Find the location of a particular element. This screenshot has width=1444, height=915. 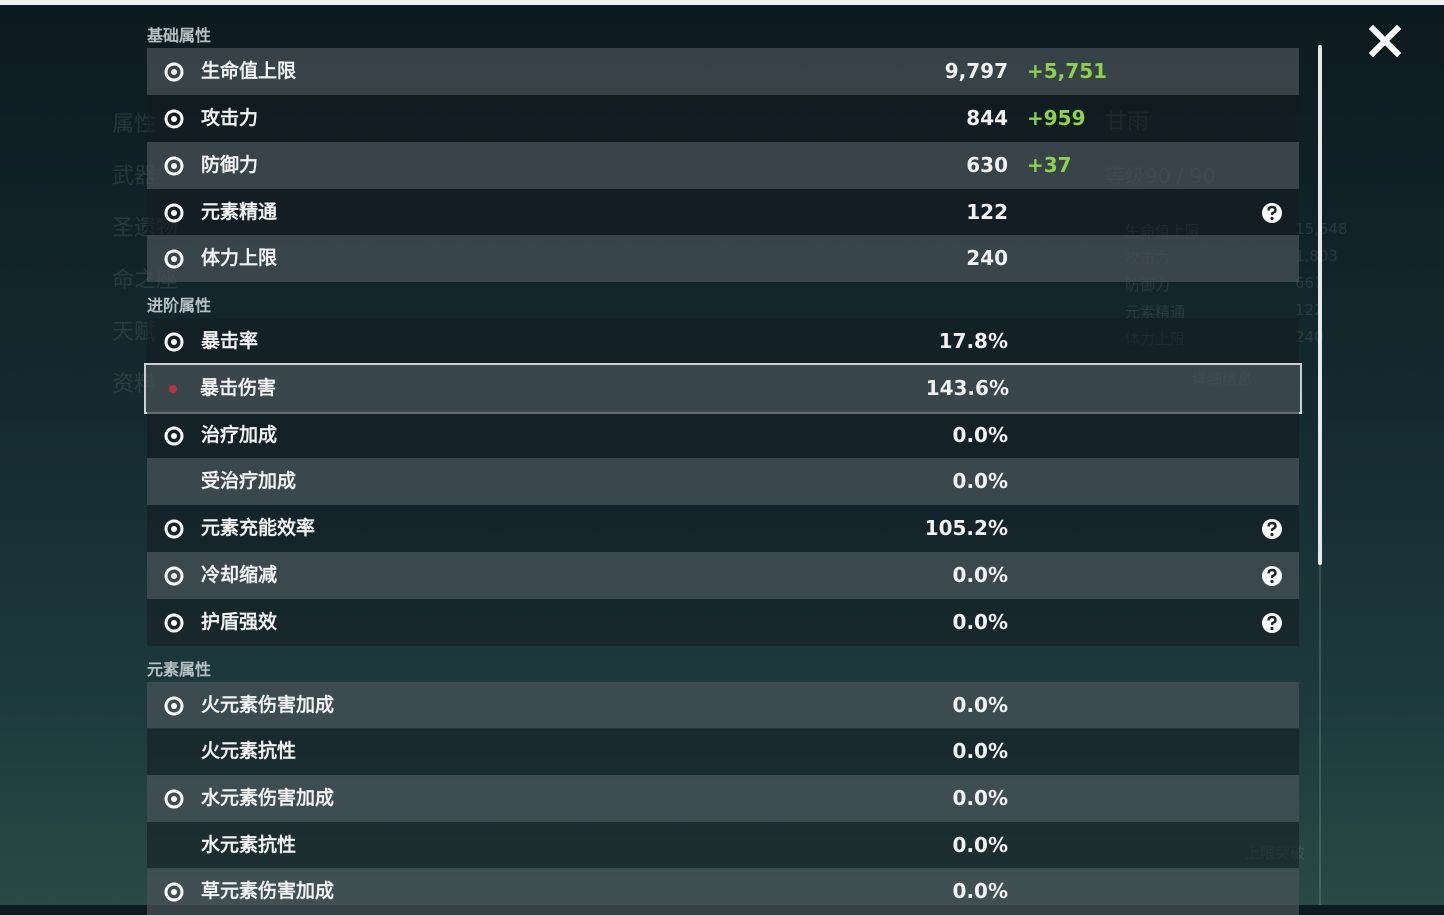

stat-label: 火元素抗性 is located at coordinates (249, 751).